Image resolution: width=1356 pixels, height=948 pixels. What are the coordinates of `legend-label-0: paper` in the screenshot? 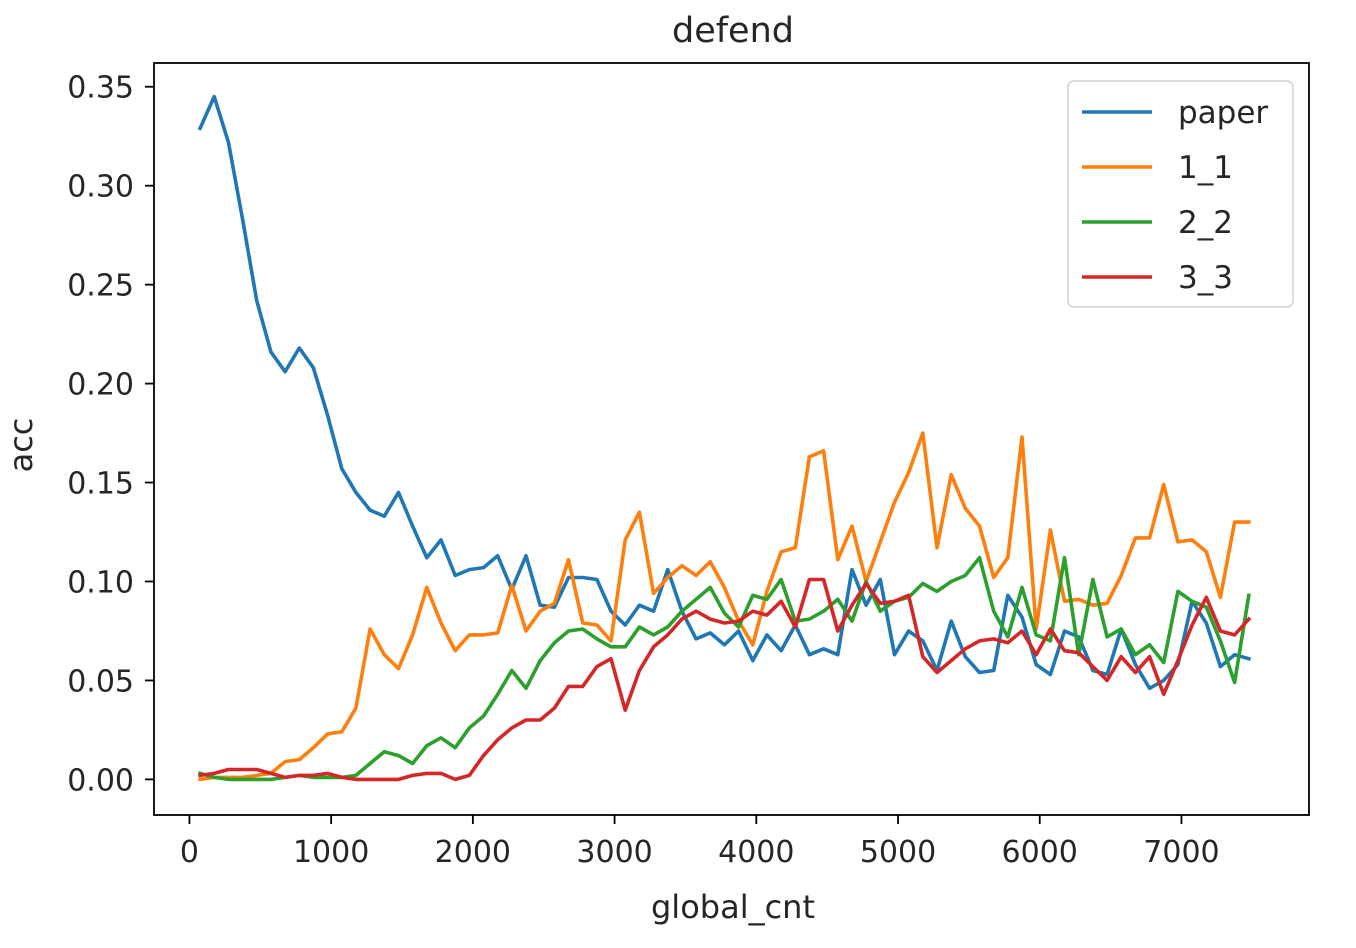 It's located at (1223, 113).